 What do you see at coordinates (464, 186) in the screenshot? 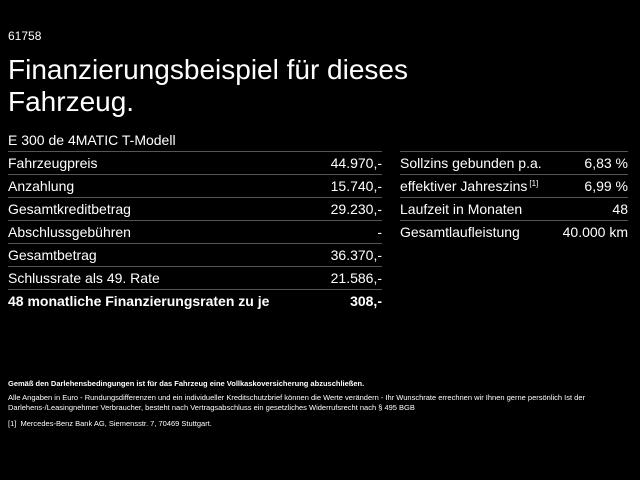
I see `label-text: effektiver Jahreszins` at bounding box center [464, 186].